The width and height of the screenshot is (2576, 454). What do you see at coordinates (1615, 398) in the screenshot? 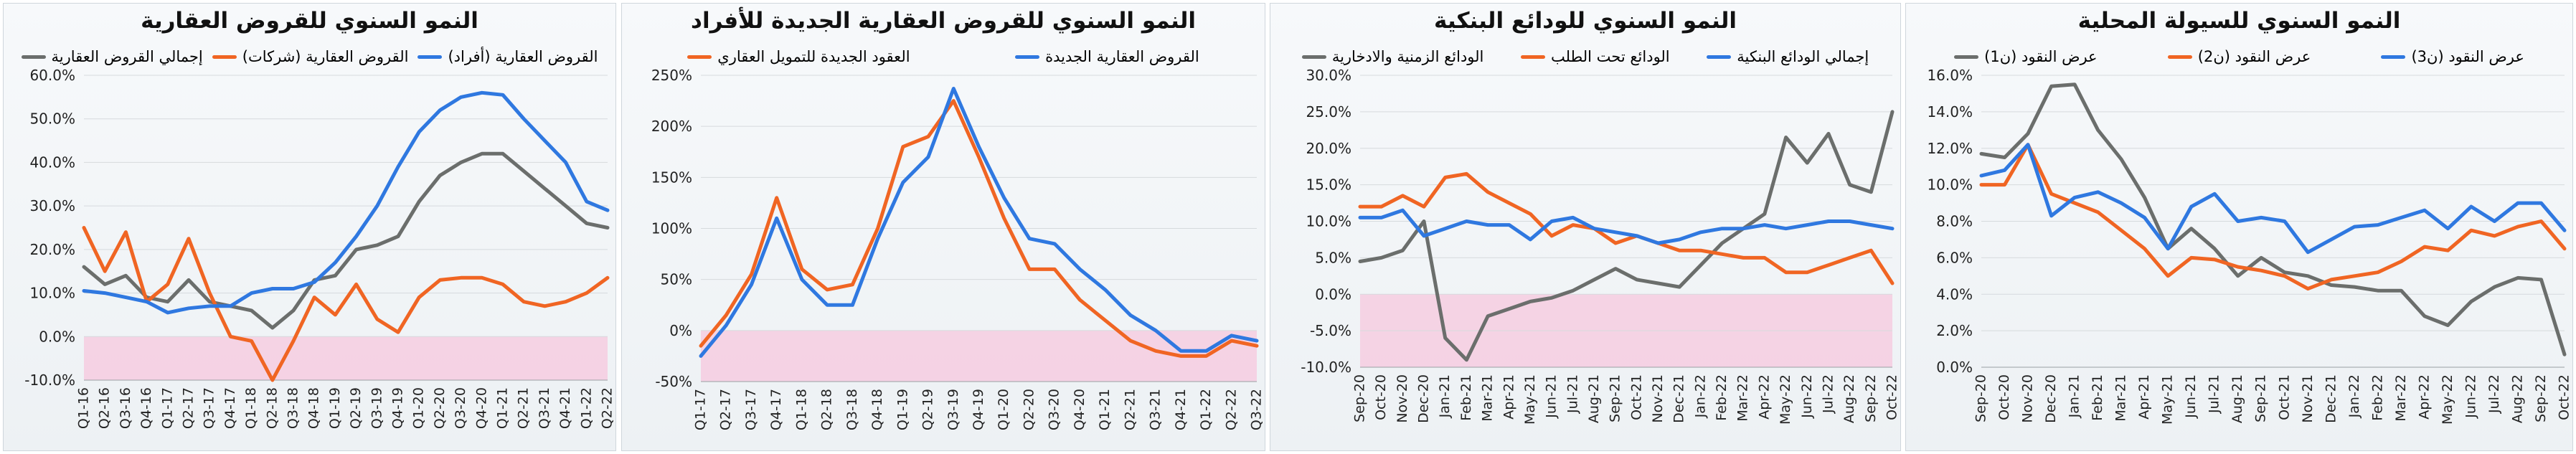
I see `x-tick-label: Sep-21` at bounding box center [1615, 398].